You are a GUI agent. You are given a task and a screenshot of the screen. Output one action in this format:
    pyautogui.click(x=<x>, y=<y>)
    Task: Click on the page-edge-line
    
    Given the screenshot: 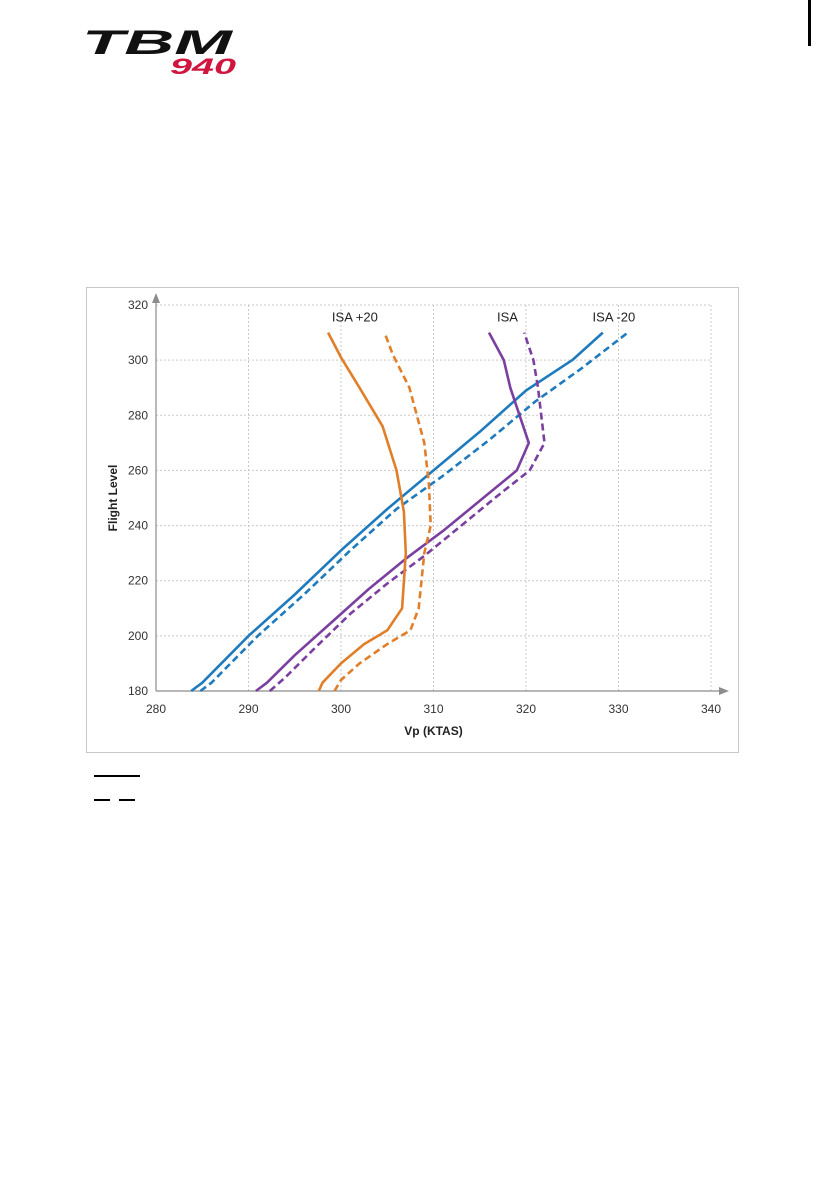 What is the action you would take?
    pyautogui.click(x=809, y=23)
    